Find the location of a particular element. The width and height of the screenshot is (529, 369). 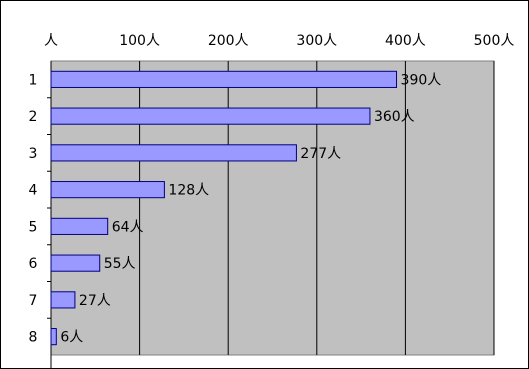

category-label: 1 is located at coordinates (33, 80).